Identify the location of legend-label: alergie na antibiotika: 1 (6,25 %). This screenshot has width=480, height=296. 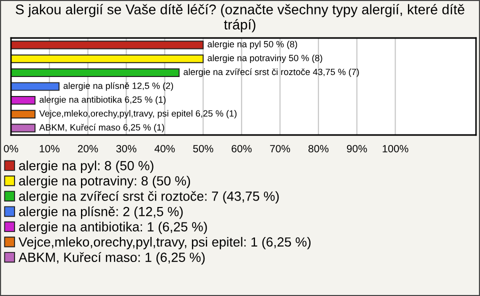
(113, 228).